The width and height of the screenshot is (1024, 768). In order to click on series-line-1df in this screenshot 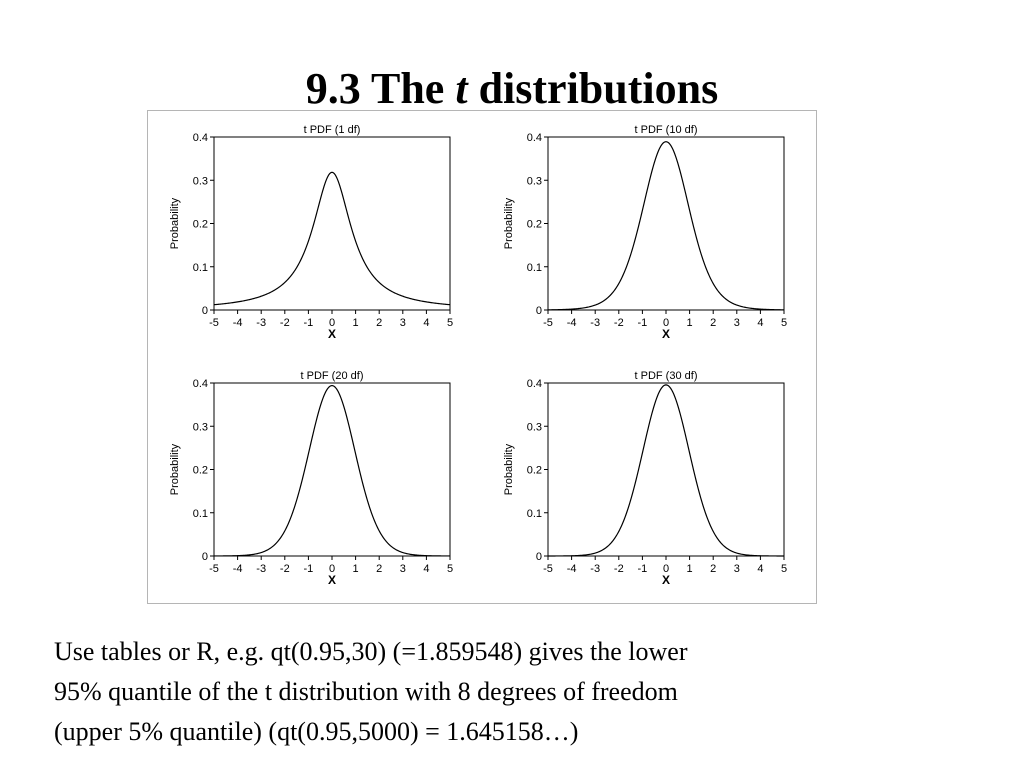, I will do `click(332, 238)`.